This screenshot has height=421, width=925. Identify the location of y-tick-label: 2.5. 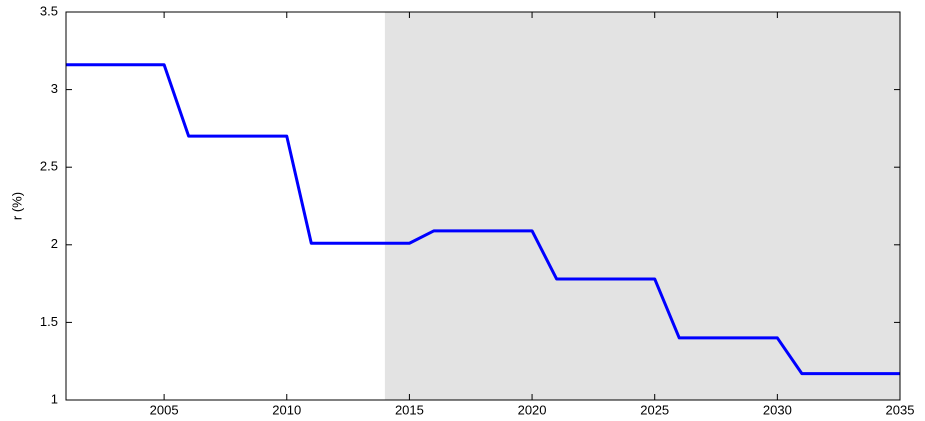
(49, 166).